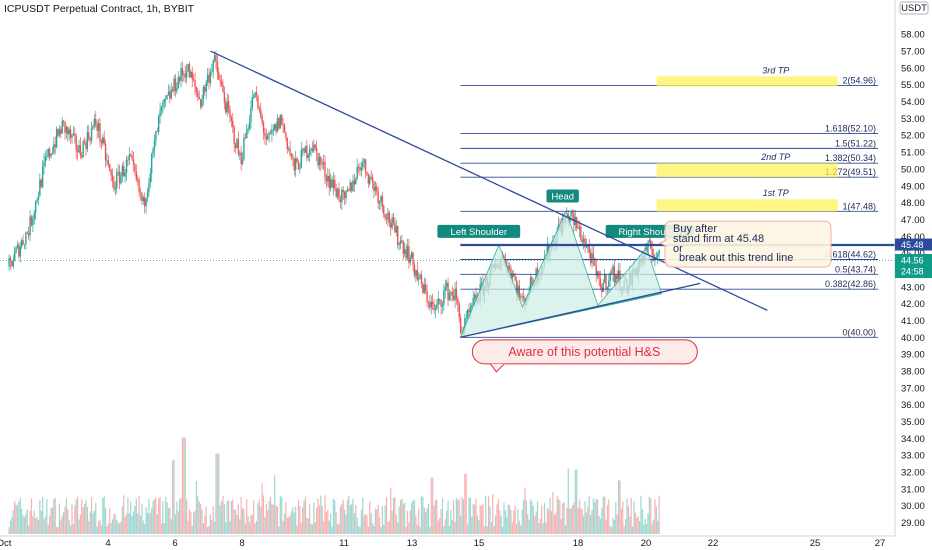 The width and height of the screenshot is (932, 550). I want to click on y-tick-label: 39.00, so click(913, 355).